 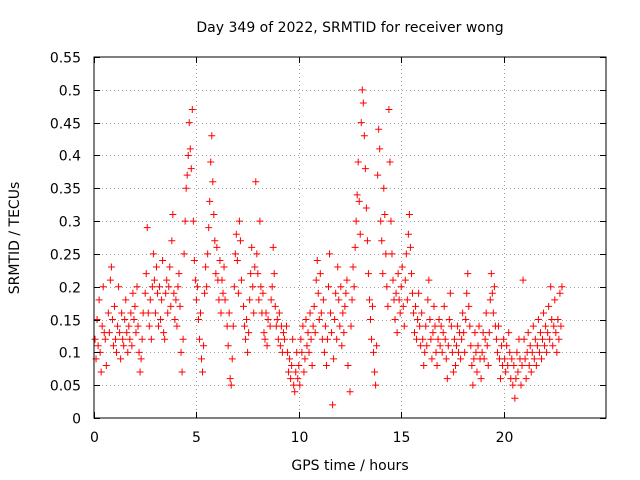 I want to click on y-tick-label: 0.45, so click(x=65, y=125).